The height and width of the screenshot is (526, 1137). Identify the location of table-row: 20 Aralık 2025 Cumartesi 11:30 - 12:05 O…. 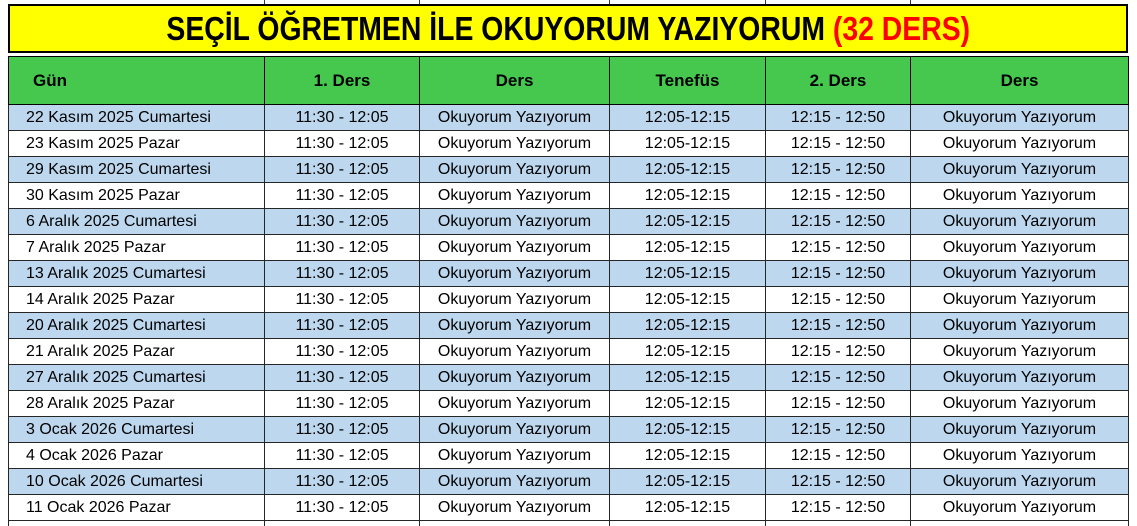
(568, 325).